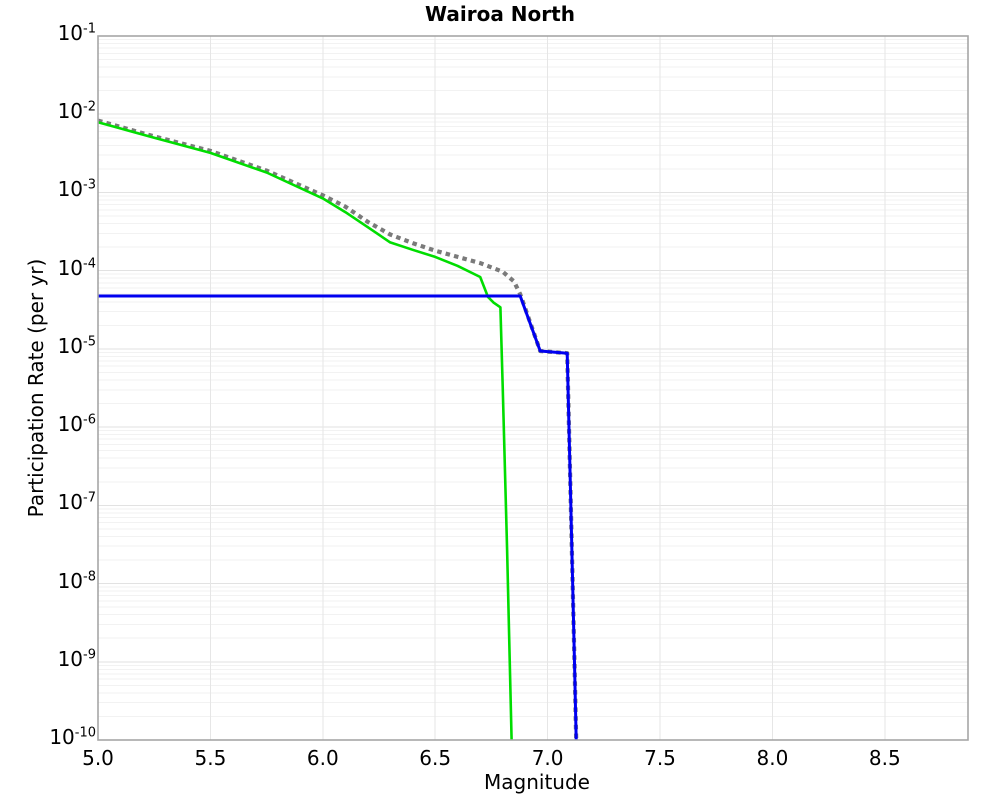 Image resolution: width=1000 pixels, height=800 pixels. I want to click on y-tick-label: 10⁻⁴, so click(76, 267).